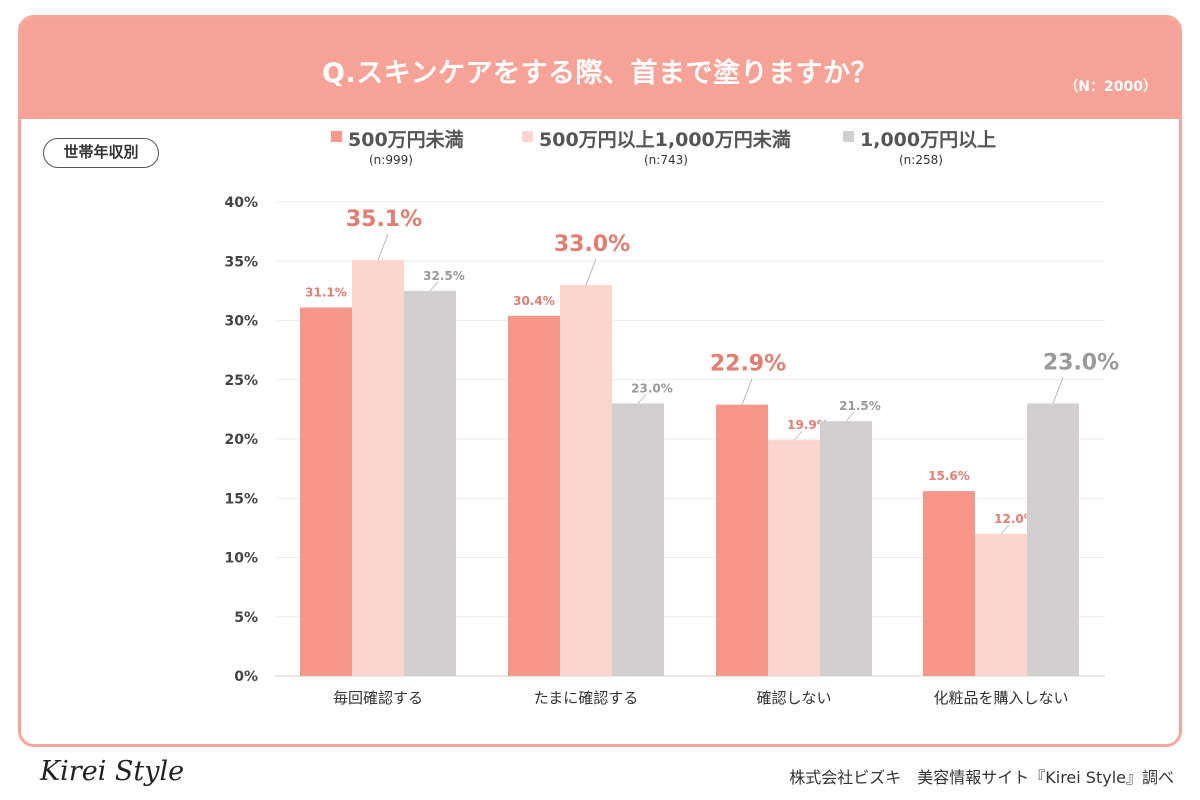  What do you see at coordinates (748, 364) in the screenshot?
I see `data-label: 22.9%` at bounding box center [748, 364].